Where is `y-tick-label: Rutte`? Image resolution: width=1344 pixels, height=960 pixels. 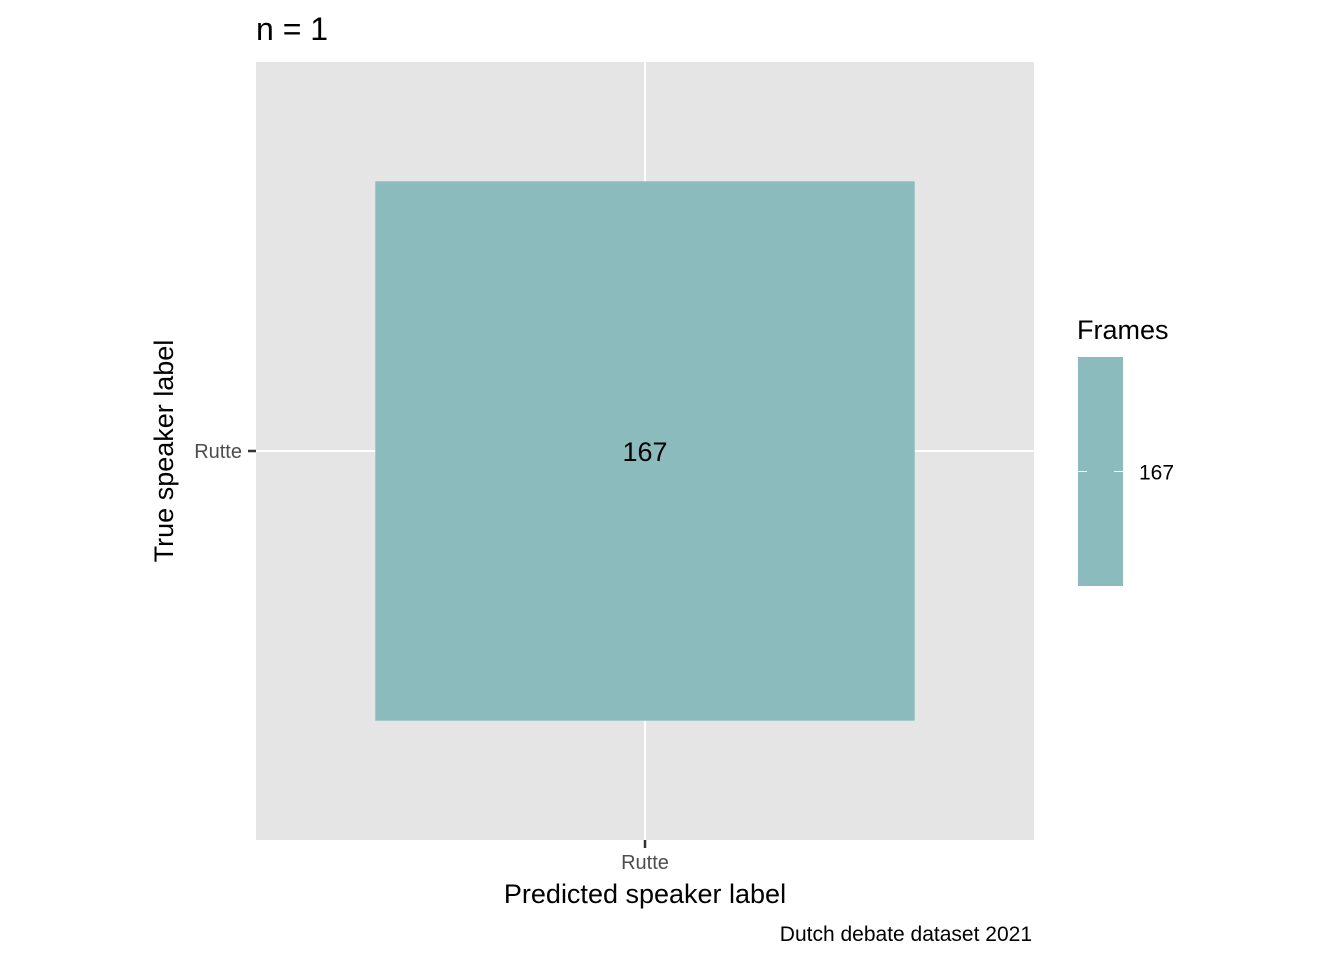 y-tick-label: Rutte is located at coordinates (218, 452).